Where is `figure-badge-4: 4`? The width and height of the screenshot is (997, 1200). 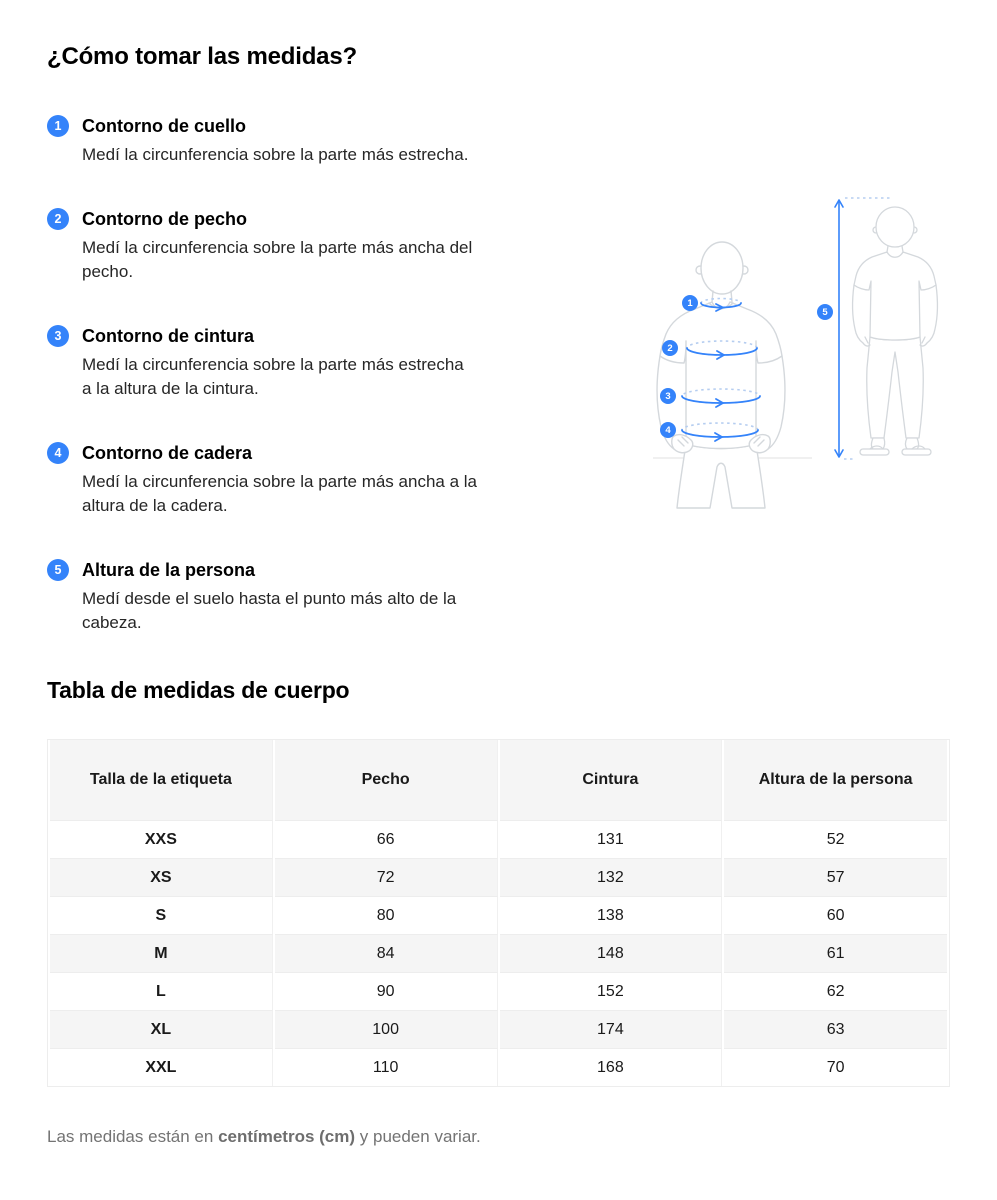
figure-badge-4: 4 is located at coordinates (668, 430).